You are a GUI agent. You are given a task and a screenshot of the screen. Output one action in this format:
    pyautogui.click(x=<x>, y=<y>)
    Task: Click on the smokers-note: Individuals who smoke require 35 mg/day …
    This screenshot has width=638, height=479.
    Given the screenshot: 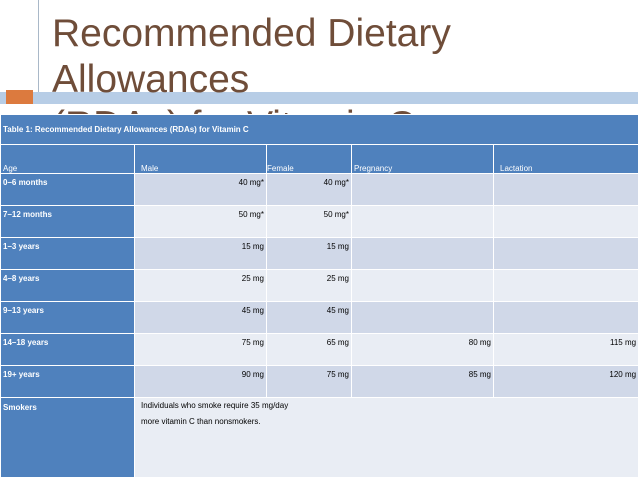 What is the action you would take?
    pyautogui.click(x=385, y=437)
    